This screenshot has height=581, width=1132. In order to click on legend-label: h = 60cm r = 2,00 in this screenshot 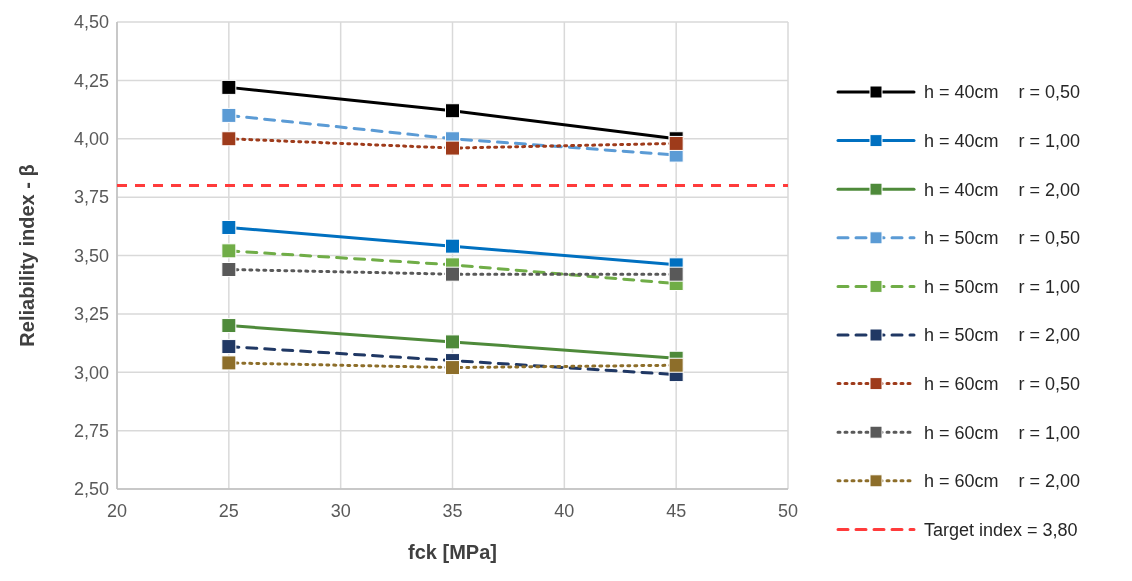, I will do `click(1002, 481)`.